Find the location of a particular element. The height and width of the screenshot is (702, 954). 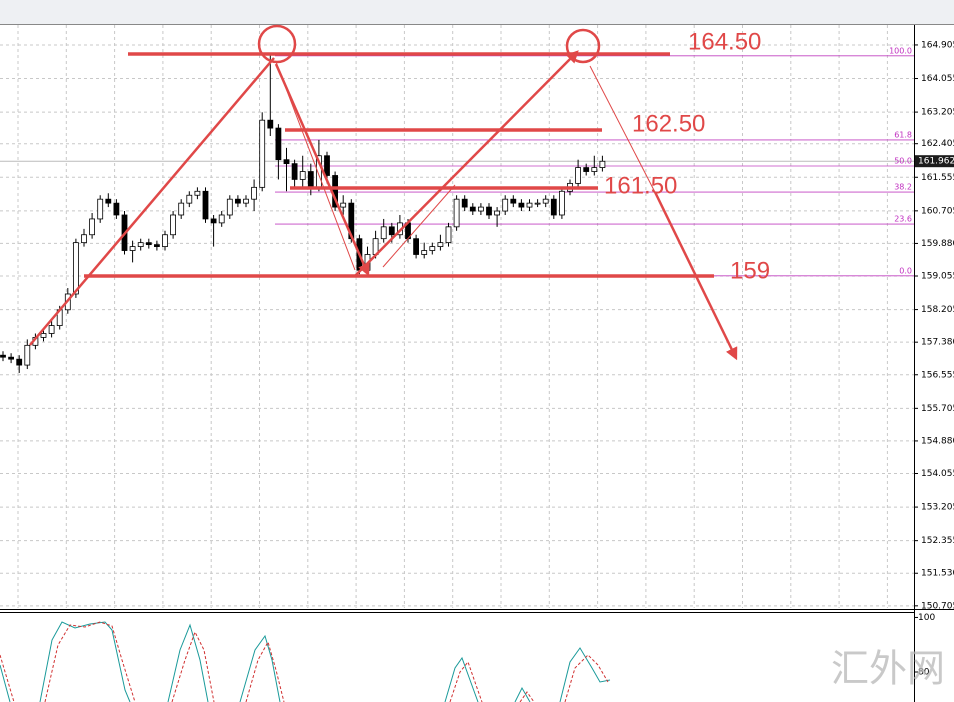

y-tick-label: 154.880 is located at coordinates (937, 441).